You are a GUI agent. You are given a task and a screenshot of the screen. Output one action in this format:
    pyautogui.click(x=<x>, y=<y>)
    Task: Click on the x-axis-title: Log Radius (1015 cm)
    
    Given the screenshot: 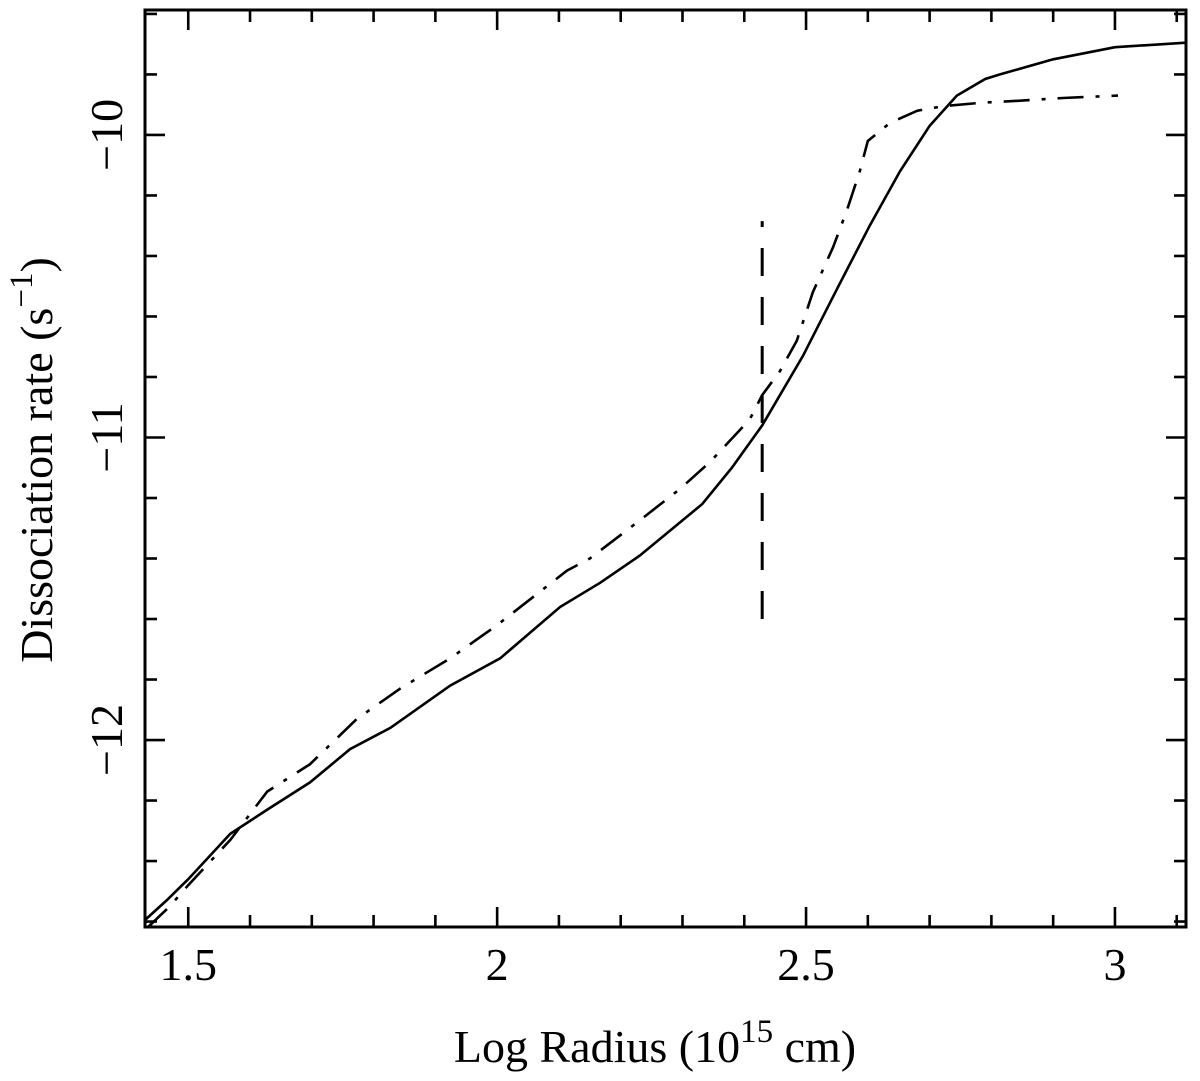 What is the action you would take?
    pyautogui.click(x=655, y=1043)
    